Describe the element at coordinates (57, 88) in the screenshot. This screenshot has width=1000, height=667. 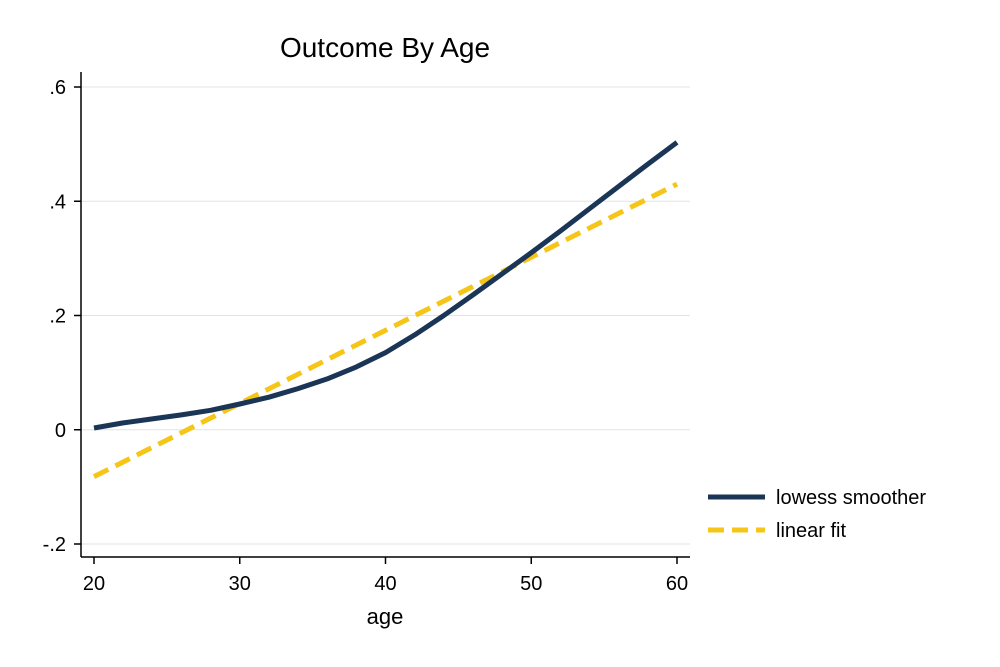
I see `y-tick-label: .6` at that location.